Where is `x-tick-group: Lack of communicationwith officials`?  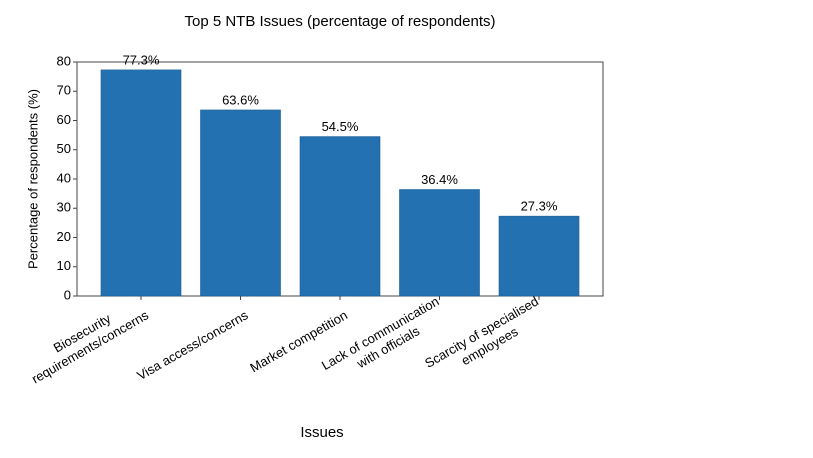 x-tick-group: Lack of communicationwith officials is located at coordinates (384, 340).